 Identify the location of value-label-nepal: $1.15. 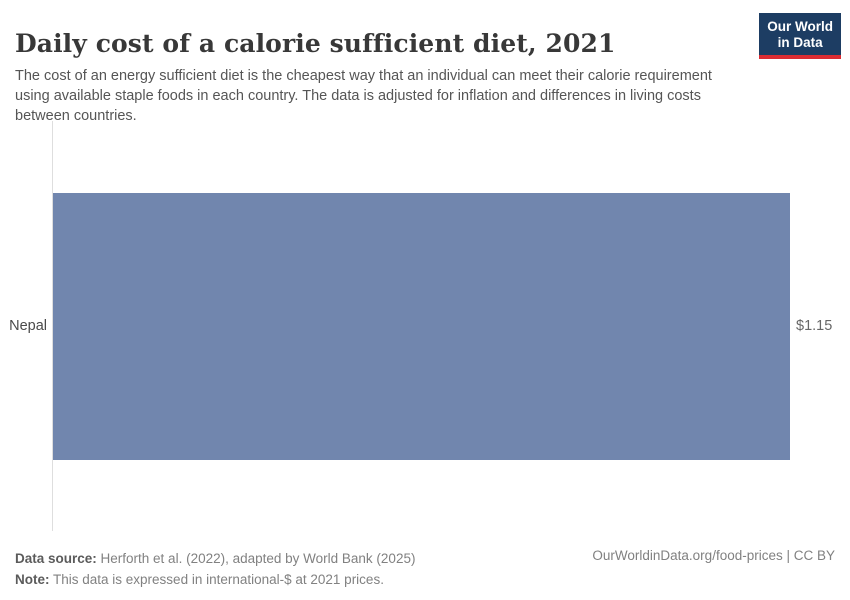
(814, 326).